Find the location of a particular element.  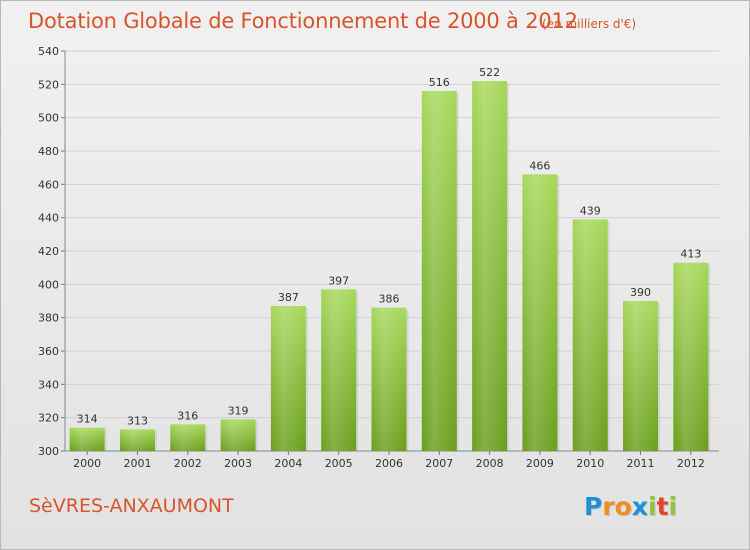

x-tick-label: 2008 is located at coordinates (490, 463).